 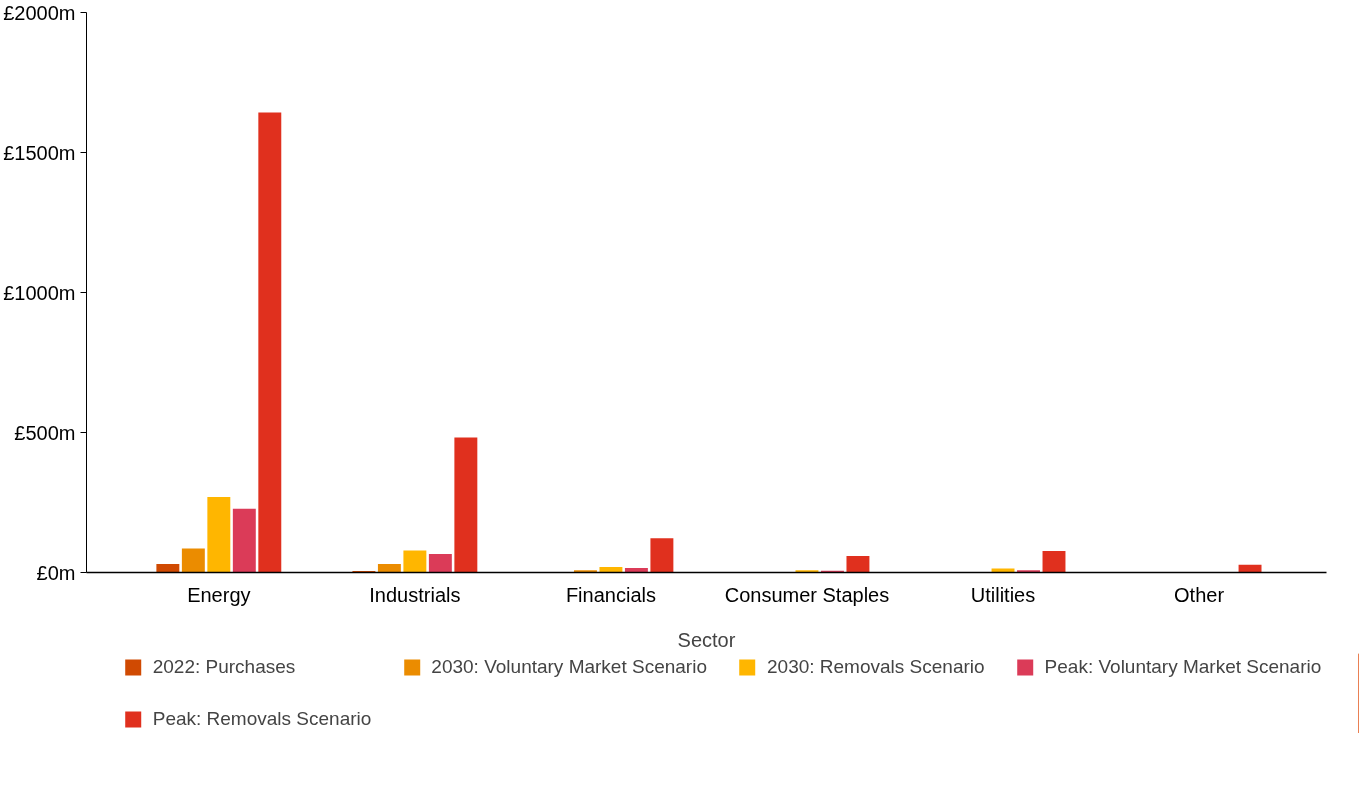 What do you see at coordinates (45, 432) in the screenshot?
I see `y-tick-label: £500m` at bounding box center [45, 432].